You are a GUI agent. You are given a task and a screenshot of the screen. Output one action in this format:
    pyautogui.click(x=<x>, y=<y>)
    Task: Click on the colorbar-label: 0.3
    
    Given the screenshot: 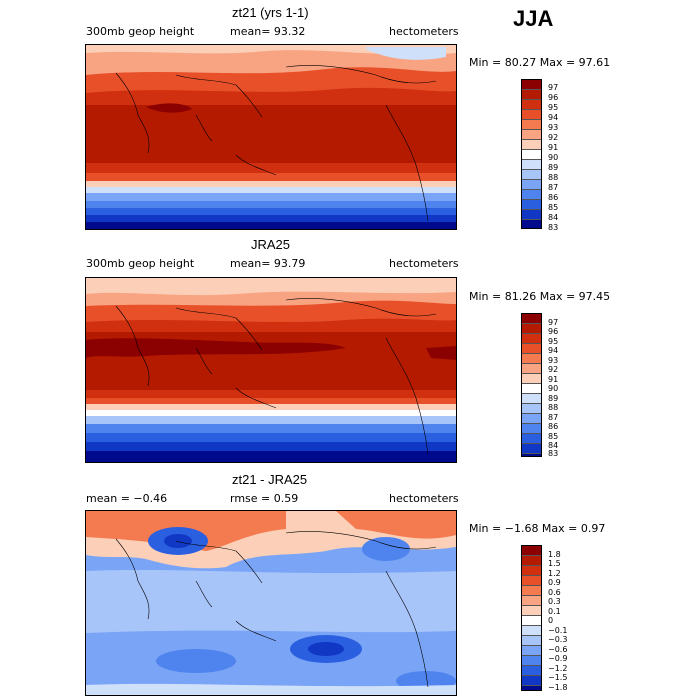 What is the action you would take?
    pyautogui.click(x=554, y=601)
    